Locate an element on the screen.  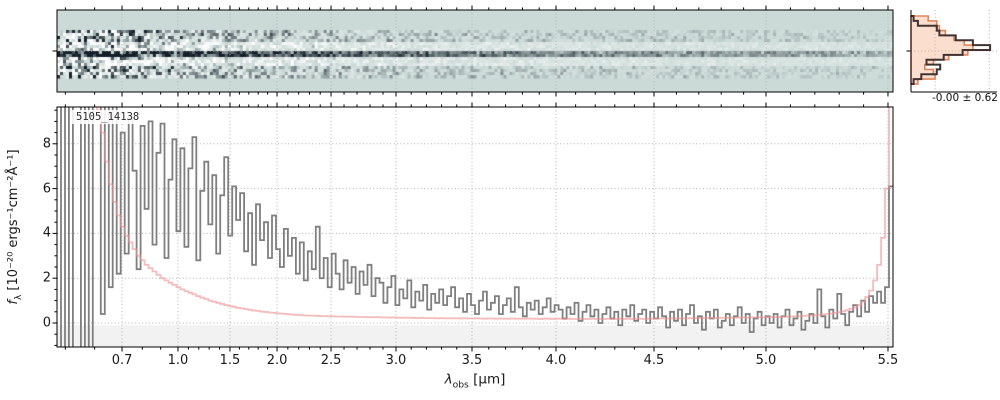
y-axis-subscript: λ is located at coordinates (18, 297).